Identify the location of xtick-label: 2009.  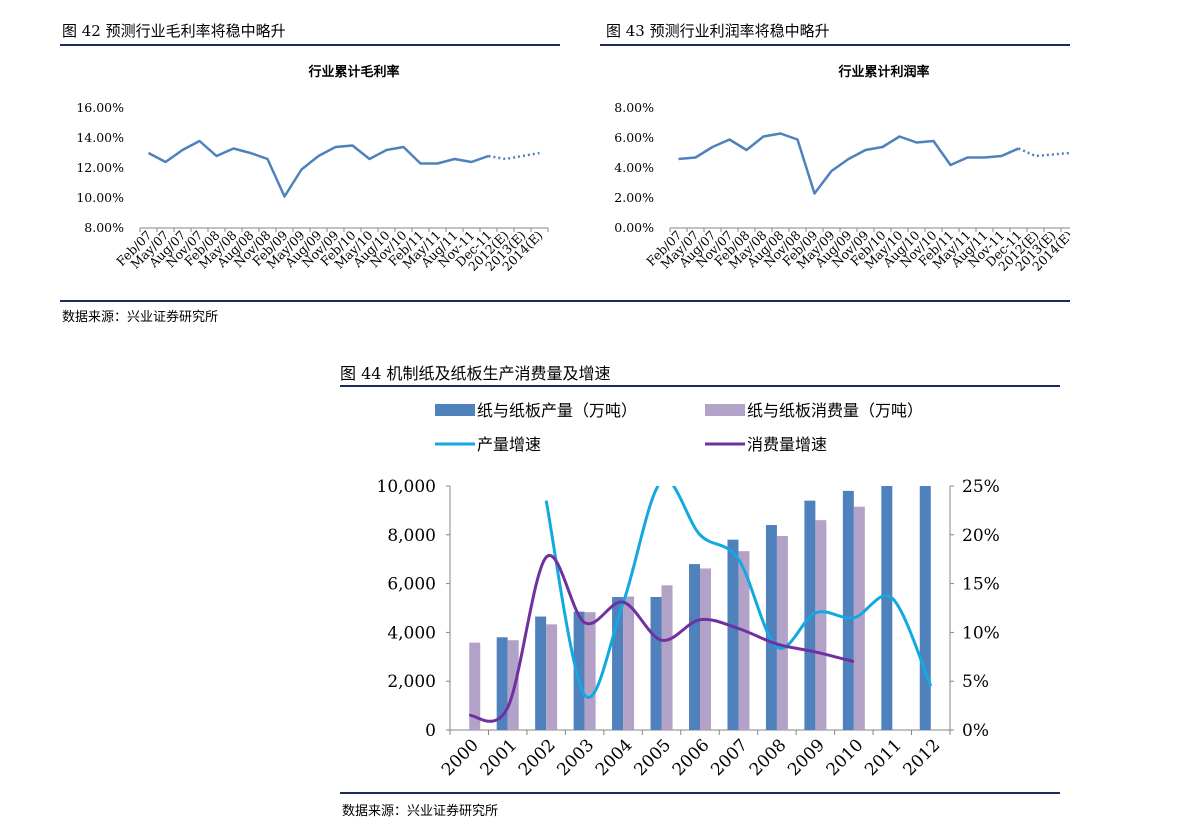
(806, 757).